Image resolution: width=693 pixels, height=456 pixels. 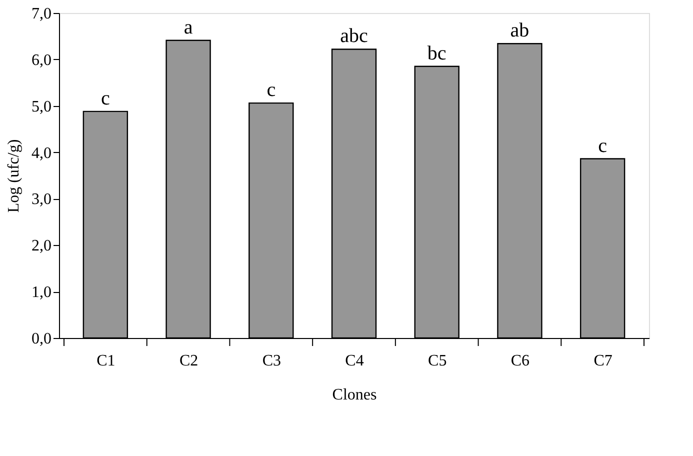 What do you see at coordinates (188, 361) in the screenshot?
I see `x-tick-label: C2` at bounding box center [188, 361].